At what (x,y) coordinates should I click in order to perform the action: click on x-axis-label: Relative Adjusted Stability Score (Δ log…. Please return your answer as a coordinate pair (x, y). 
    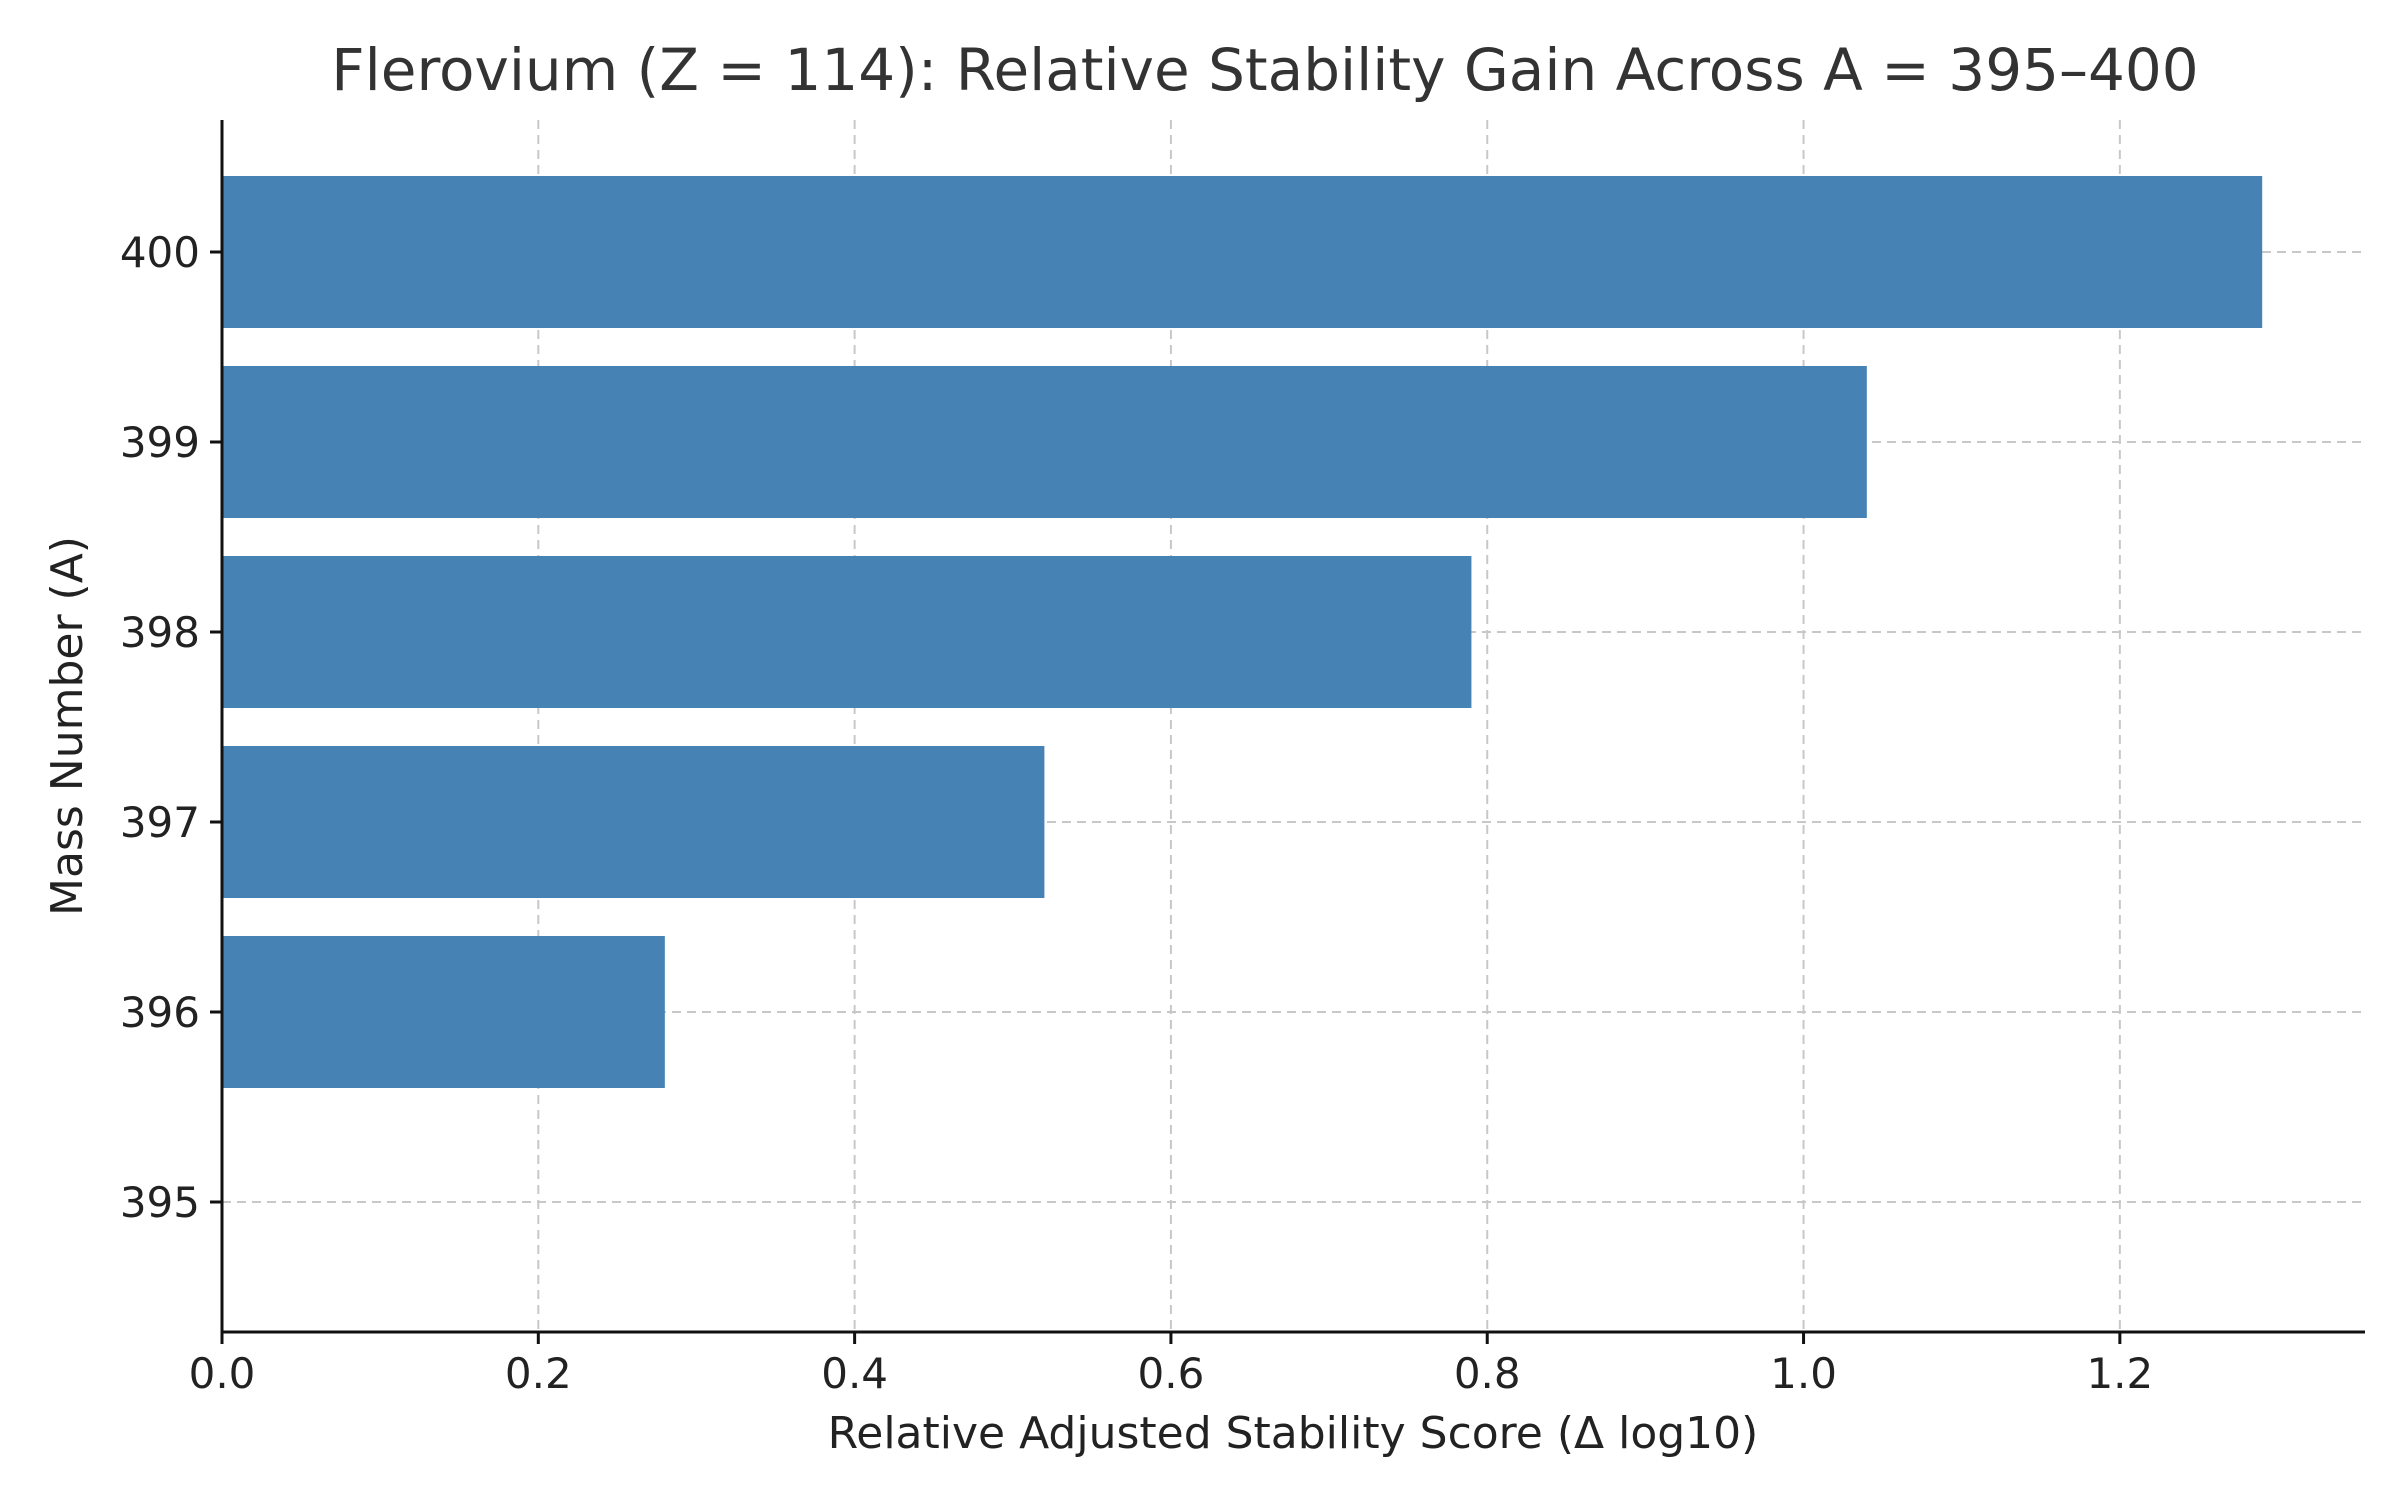
    Looking at the image, I should click on (1293, 1433).